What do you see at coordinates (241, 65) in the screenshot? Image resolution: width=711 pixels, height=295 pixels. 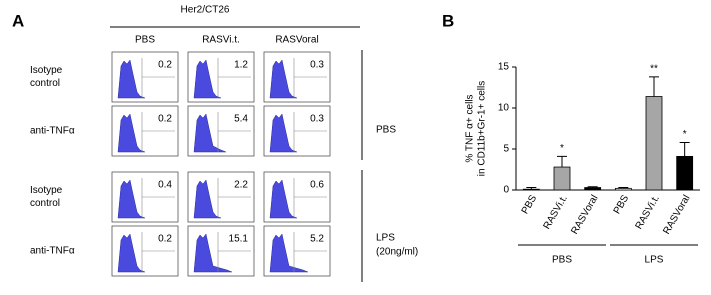 I see `cell-value: 1.2` at bounding box center [241, 65].